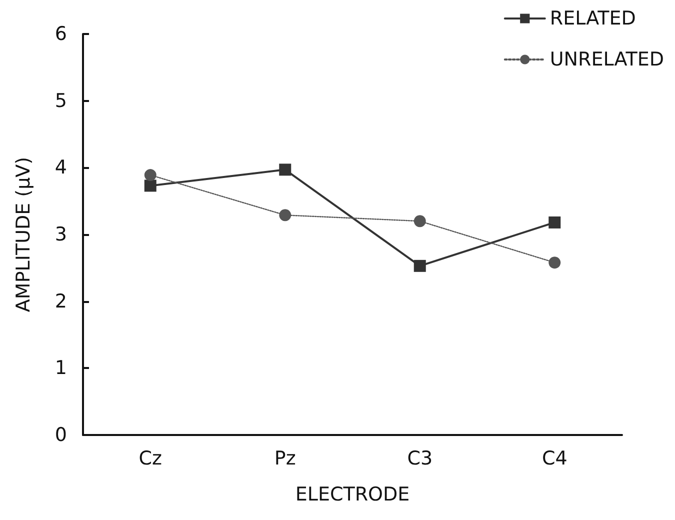  What do you see at coordinates (420, 459) in the screenshot?
I see `x-tick-label: C3` at bounding box center [420, 459].